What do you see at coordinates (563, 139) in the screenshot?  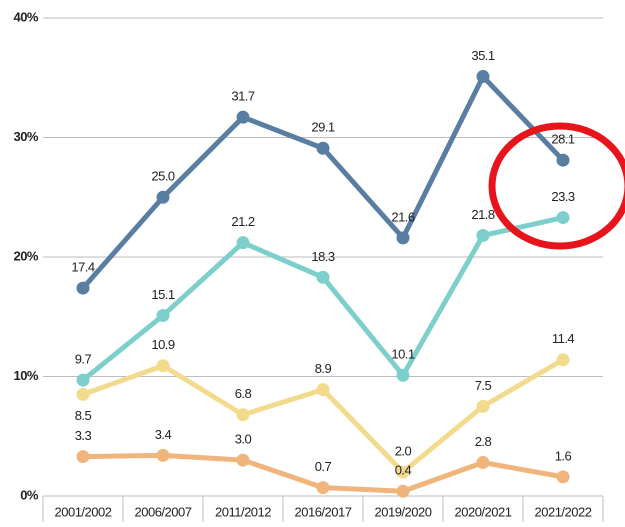 I see `data-label: 28.1` at bounding box center [563, 139].